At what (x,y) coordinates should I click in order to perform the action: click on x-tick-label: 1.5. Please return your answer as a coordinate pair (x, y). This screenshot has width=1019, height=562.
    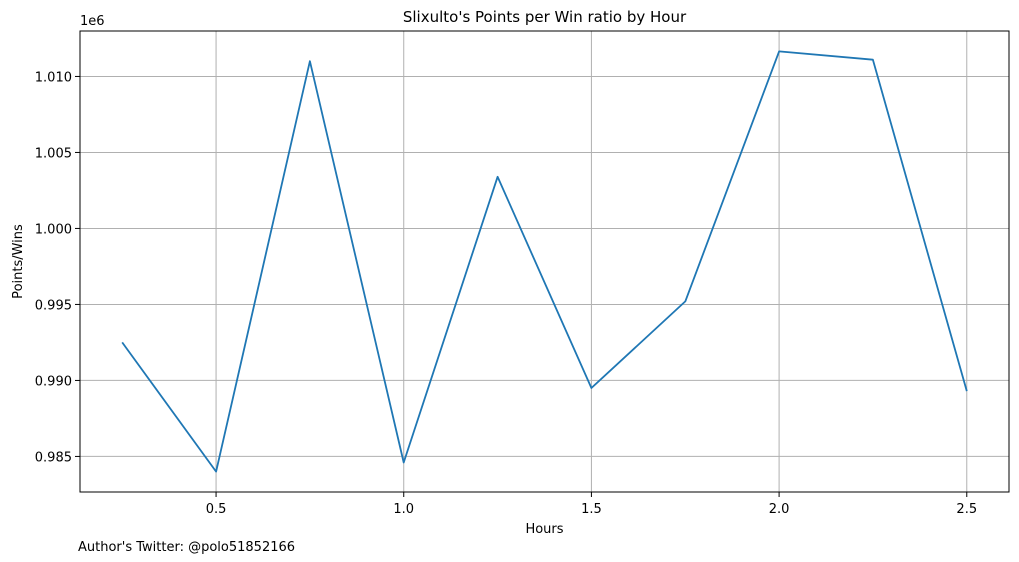
    Looking at the image, I should click on (591, 509).